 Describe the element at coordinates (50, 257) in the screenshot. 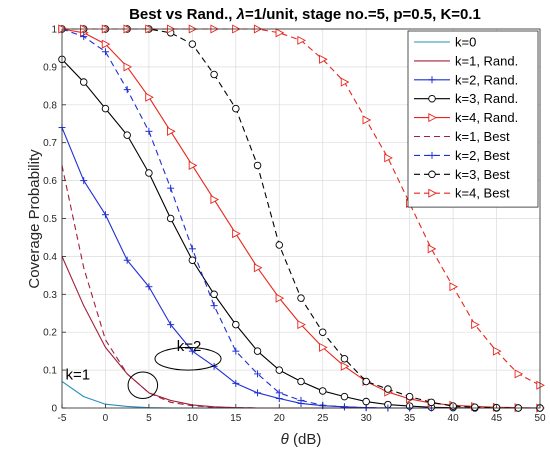

I see `y-tick-label: 0.4` at that location.